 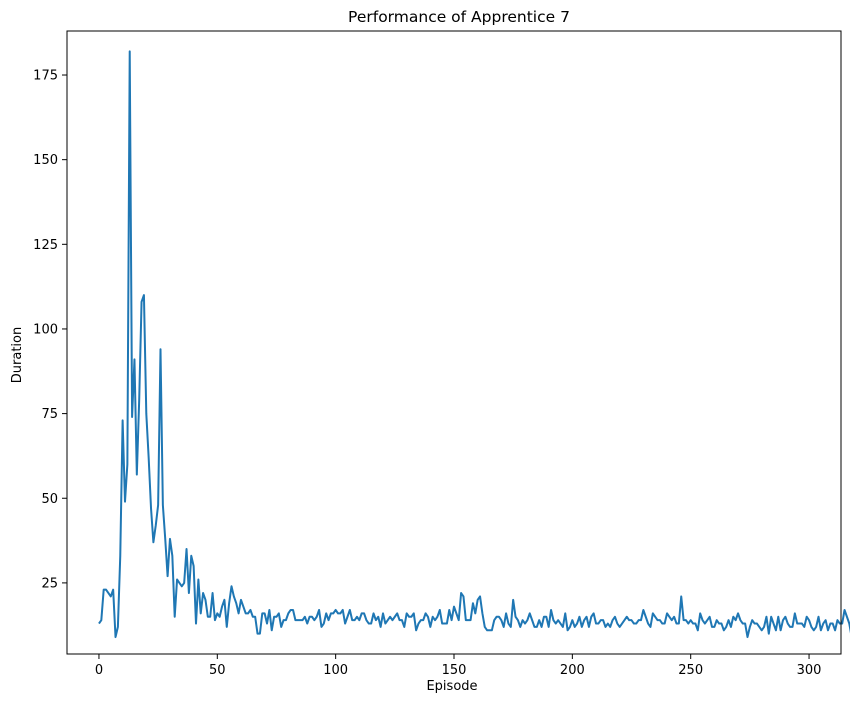 What do you see at coordinates (99, 670) in the screenshot?
I see `x-tick-label: 0` at bounding box center [99, 670].